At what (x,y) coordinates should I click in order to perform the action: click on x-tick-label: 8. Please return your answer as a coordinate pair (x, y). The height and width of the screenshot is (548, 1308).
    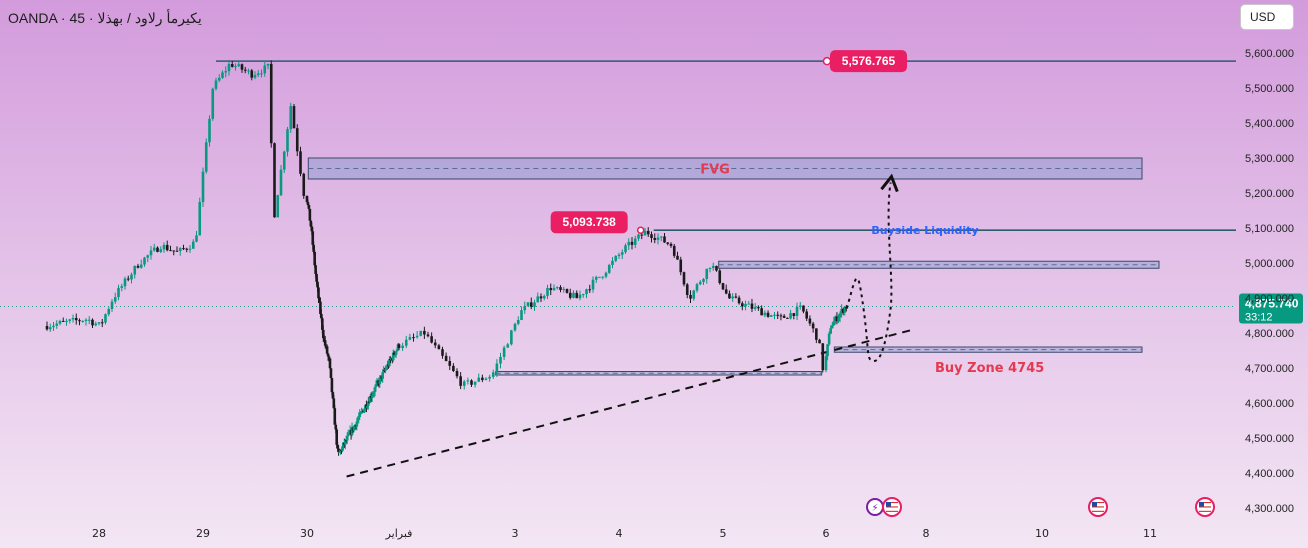
    Looking at the image, I should click on (926, 533).